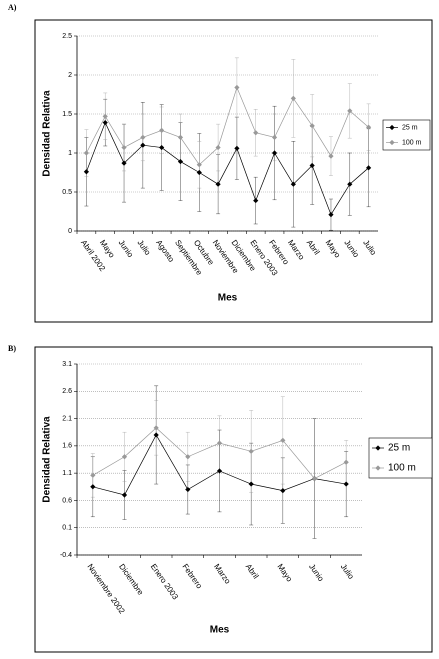 Image resolution: width=439 pixels, height=659 pixels. Describe the element at coordinates (67, 446) in the screenshot. I see `y-tick-label: 1.6` at that location.